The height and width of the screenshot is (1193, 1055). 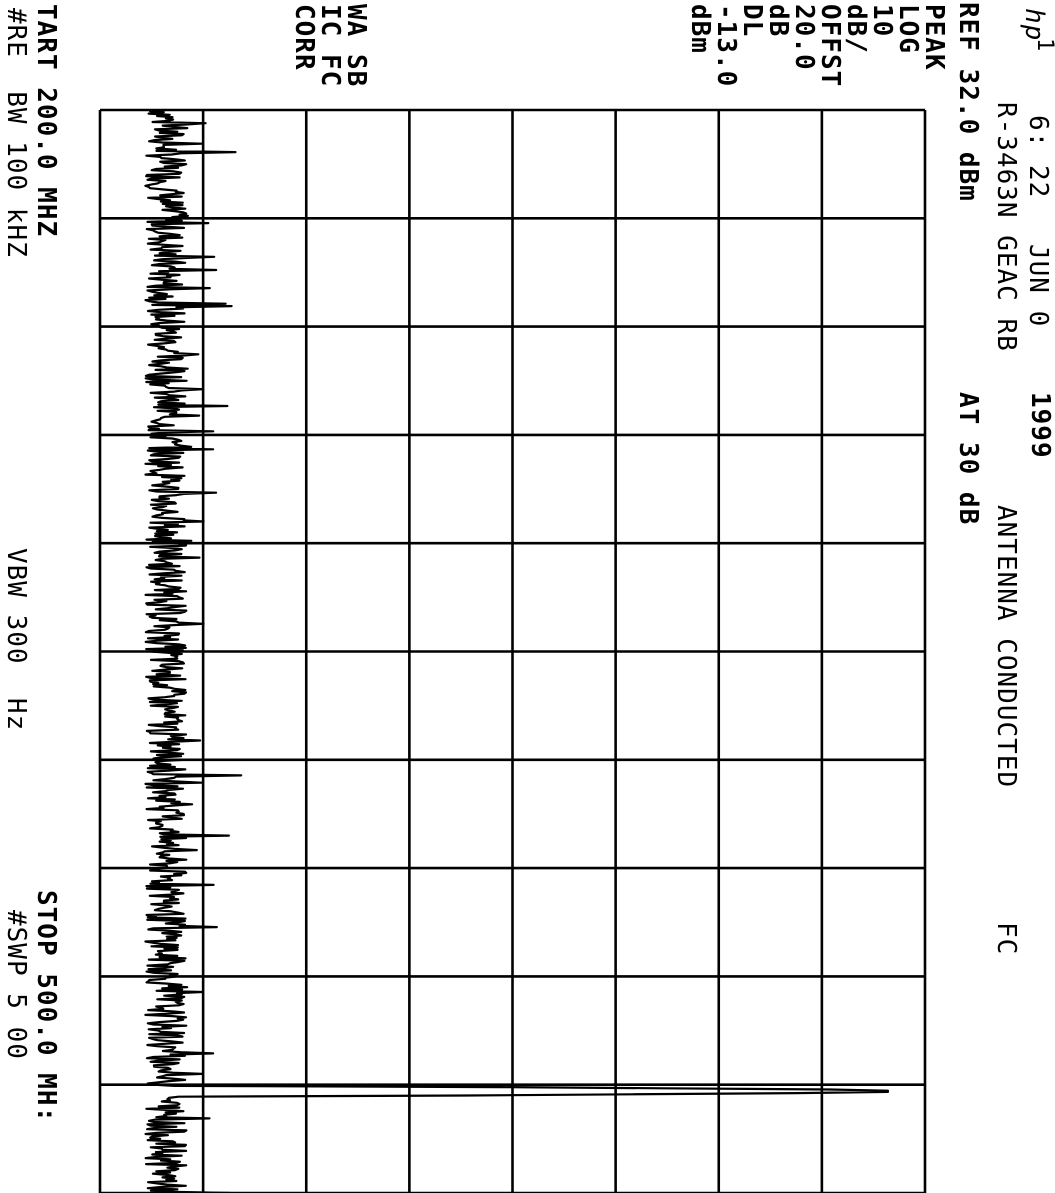 I want to click on sweep-time: #SWP 5 00, so click(x=16, y=985).